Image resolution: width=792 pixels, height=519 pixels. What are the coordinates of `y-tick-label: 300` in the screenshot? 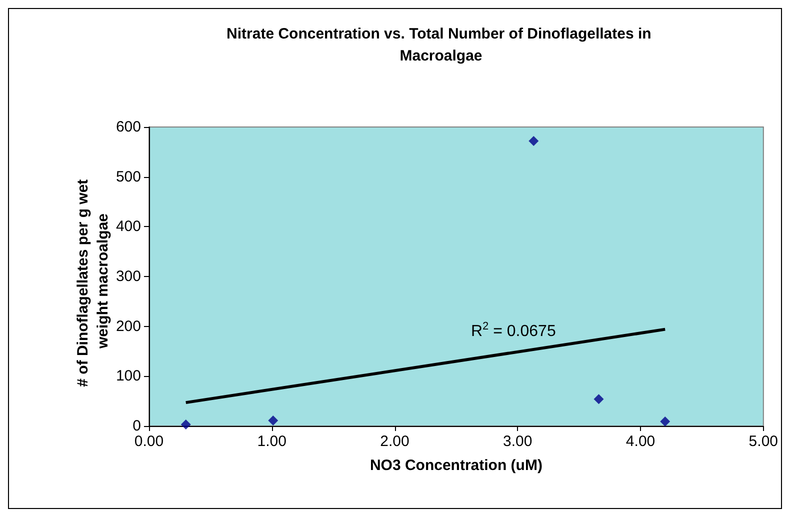 It's located at (128, 276).